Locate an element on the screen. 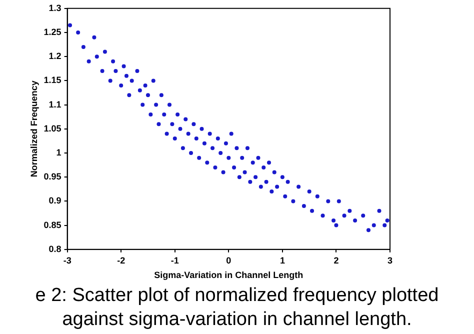  text: e 2: Scatter plot of normalized frequency plotted is located at coordinates (237, 296).